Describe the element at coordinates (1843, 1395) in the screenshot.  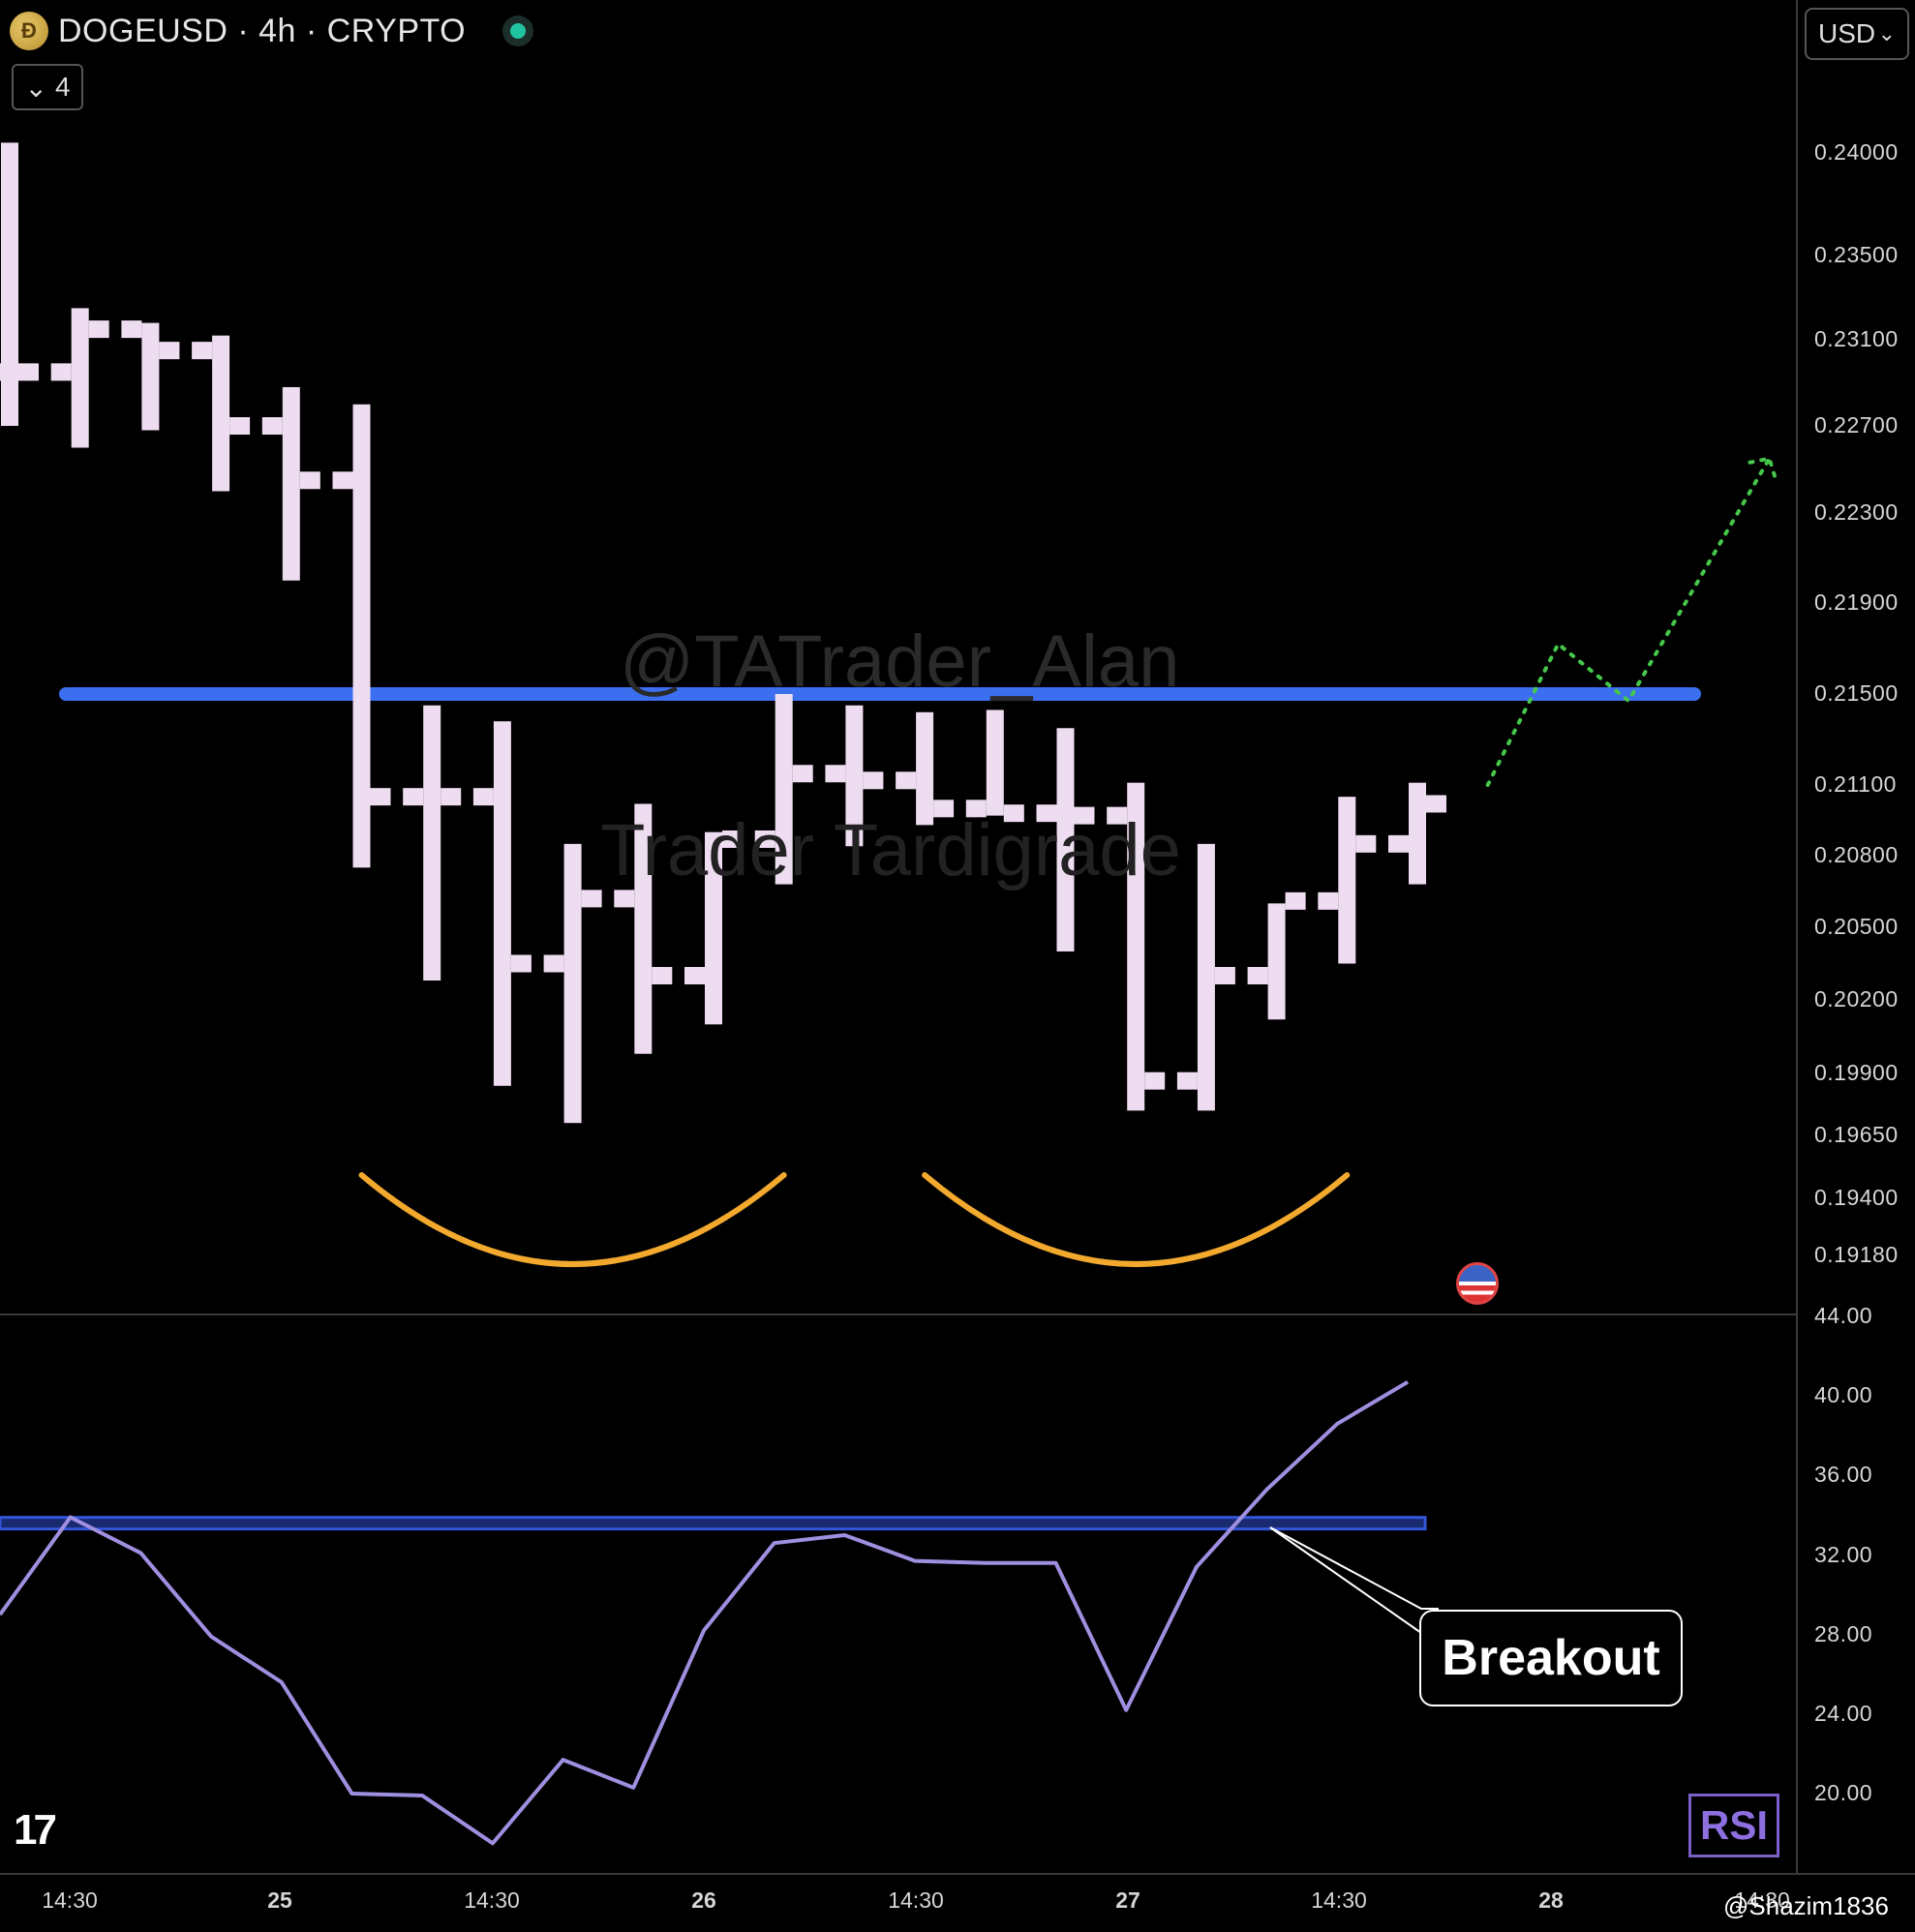
I see `rsi-tick-label: 40.00` at that location.